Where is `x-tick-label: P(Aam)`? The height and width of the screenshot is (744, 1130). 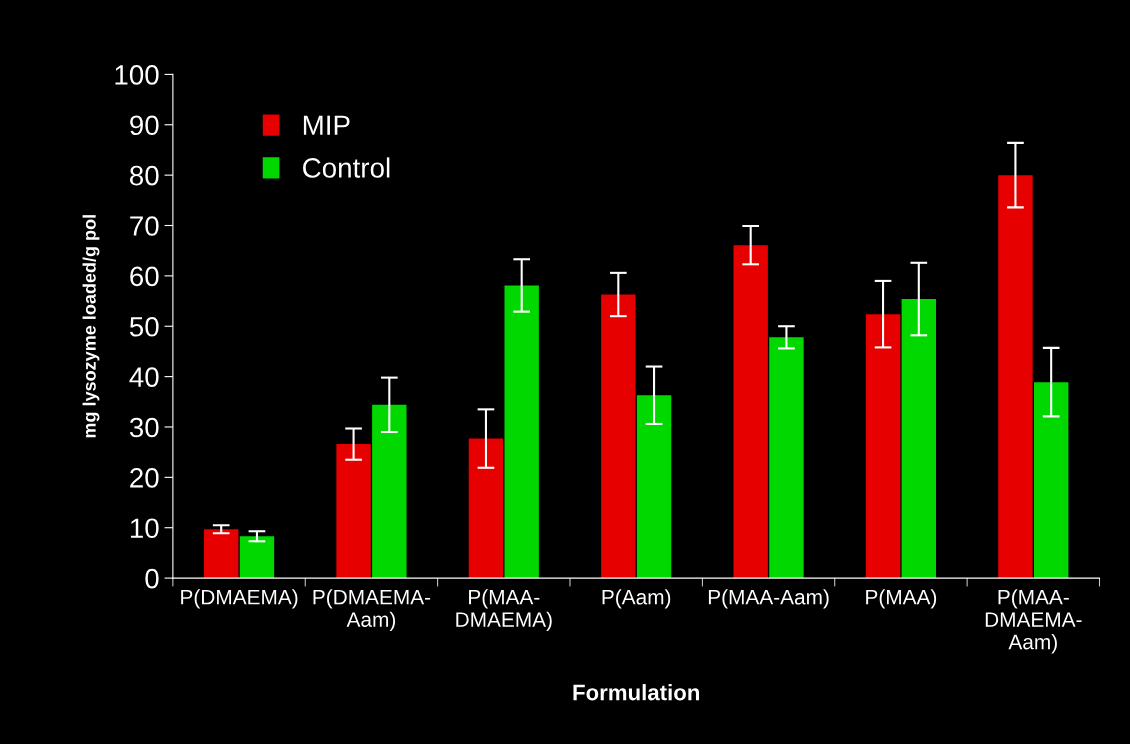 x-tick-label: P(Aam) is located at coordinates (636, 599).